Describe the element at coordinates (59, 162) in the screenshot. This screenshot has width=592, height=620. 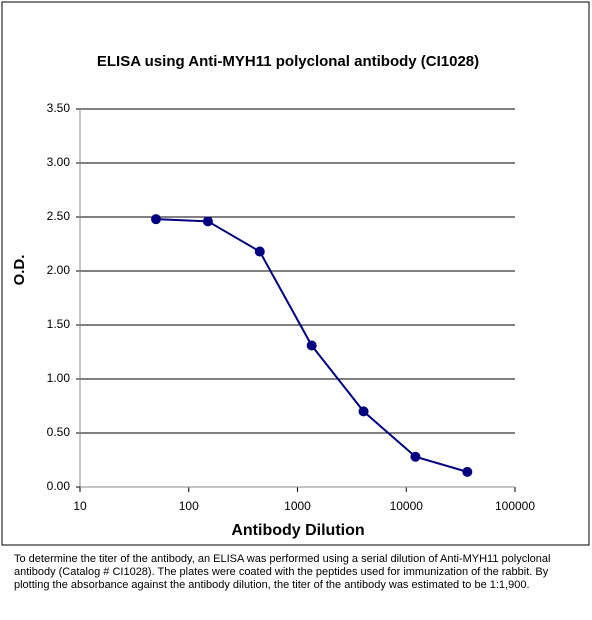
I see `y-tick-label: 3.00` at that location.